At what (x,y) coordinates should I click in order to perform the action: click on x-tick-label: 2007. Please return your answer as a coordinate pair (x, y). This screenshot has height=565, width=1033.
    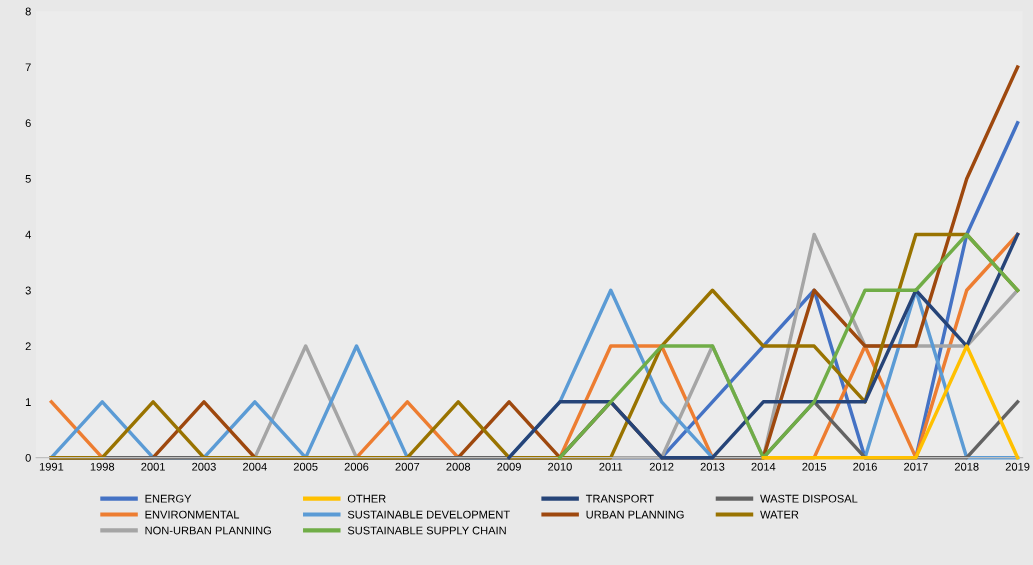
    Looking at the image, I should click on (407, 466).